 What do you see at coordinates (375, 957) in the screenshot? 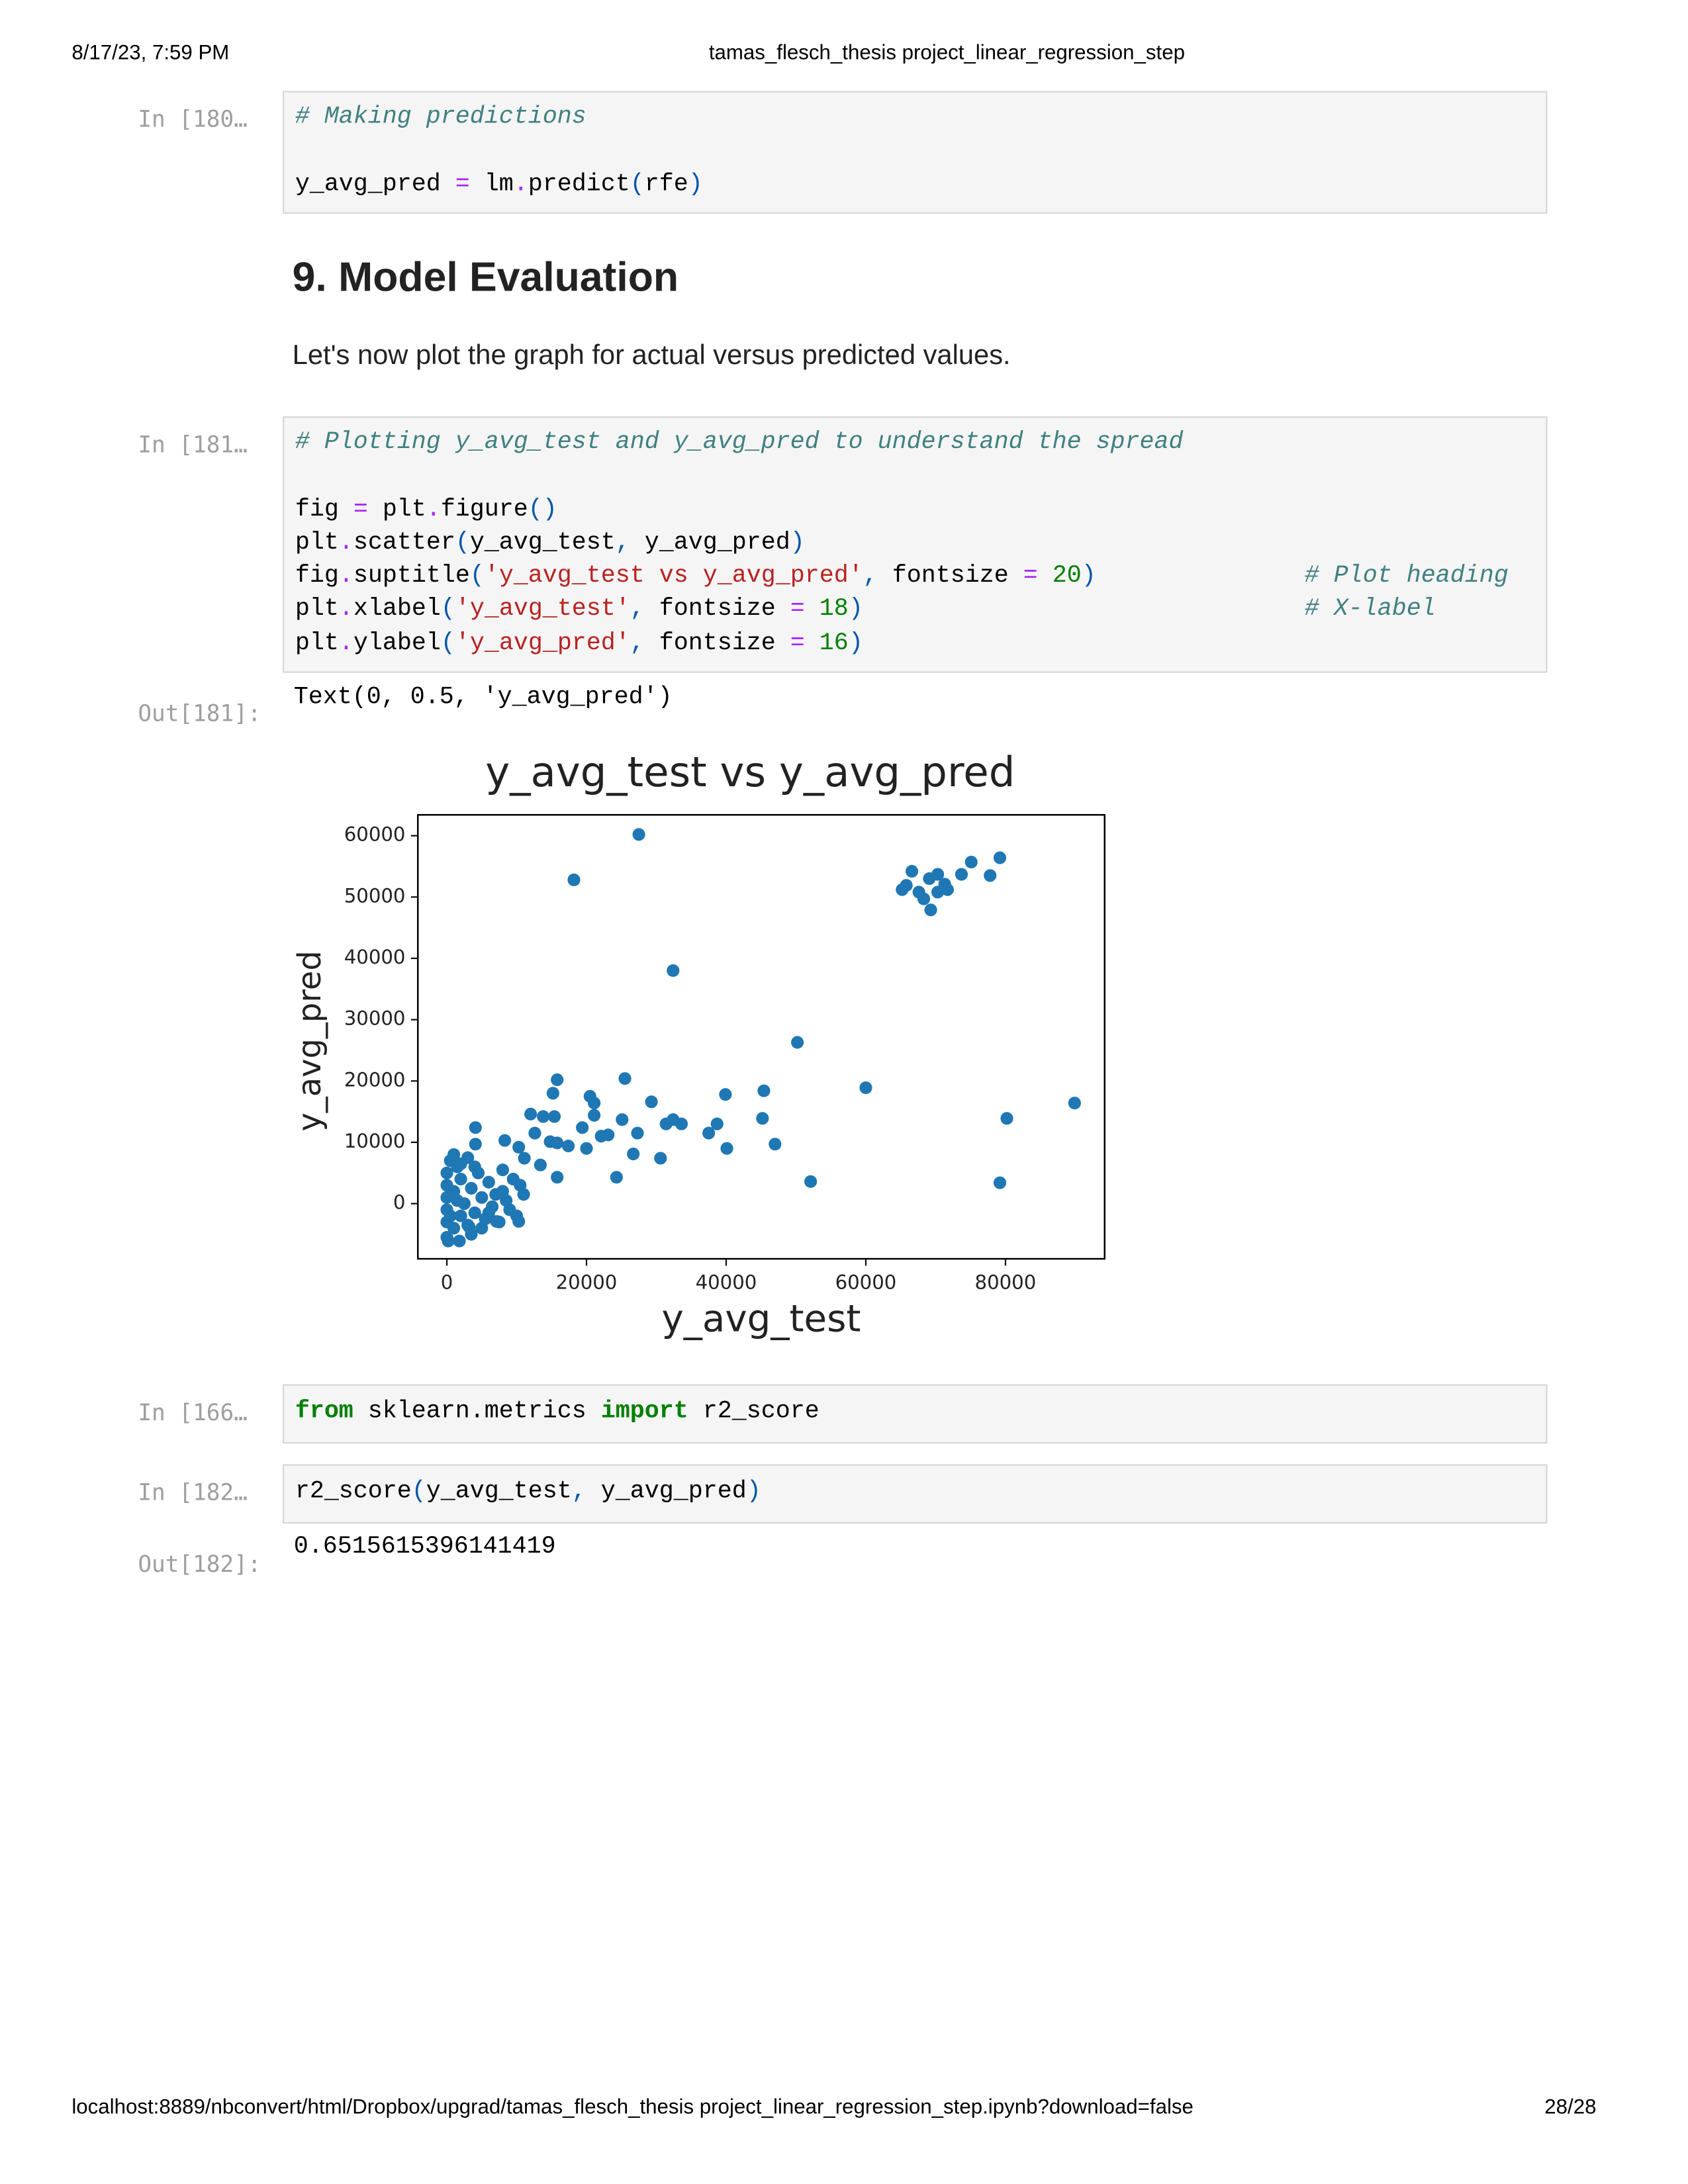
I see `y-tick-label: 40000` at bounding box center [375, 957].